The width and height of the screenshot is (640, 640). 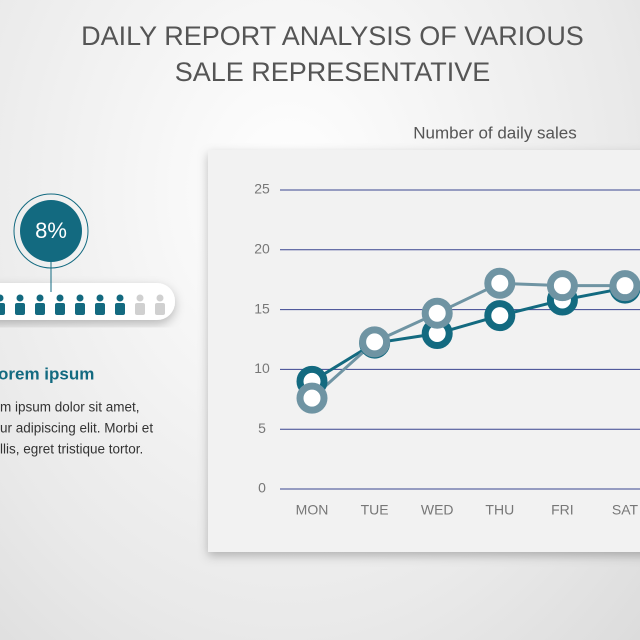 I want to click on y-tick-label: 5, so click(x=262, y=428).